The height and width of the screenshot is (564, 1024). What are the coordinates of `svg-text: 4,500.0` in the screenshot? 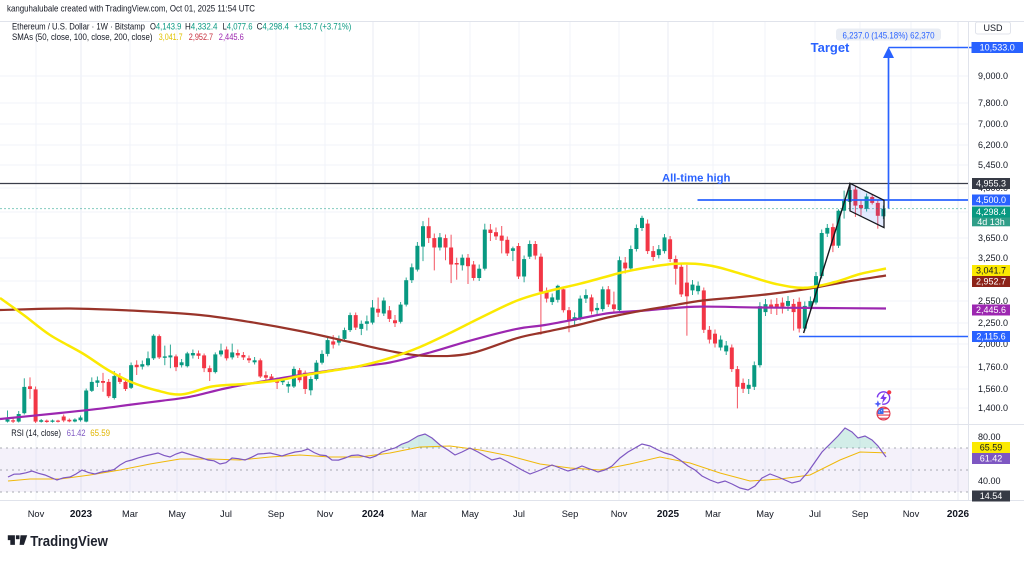 It's located at (991, 200).